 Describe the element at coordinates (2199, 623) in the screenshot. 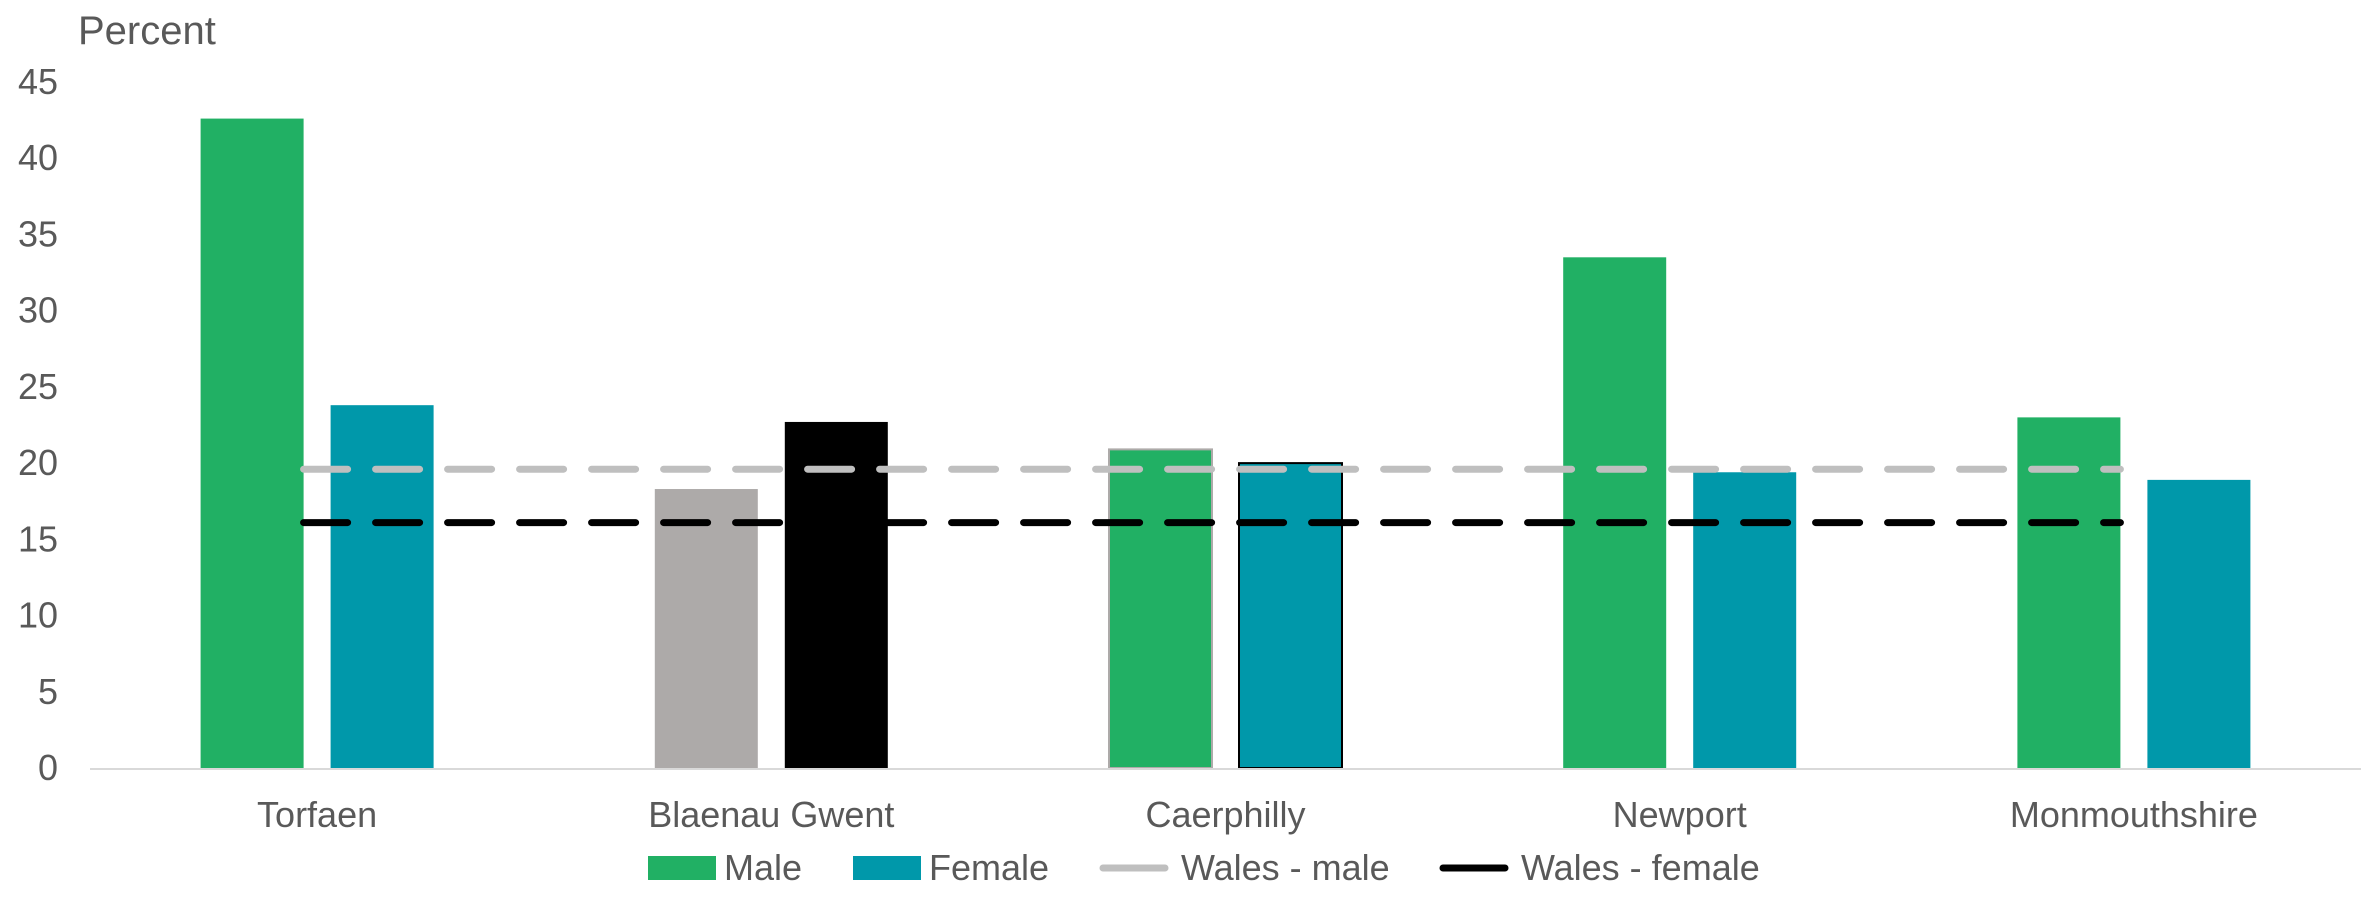

I see `bar-female-monmouthshire` at that location.